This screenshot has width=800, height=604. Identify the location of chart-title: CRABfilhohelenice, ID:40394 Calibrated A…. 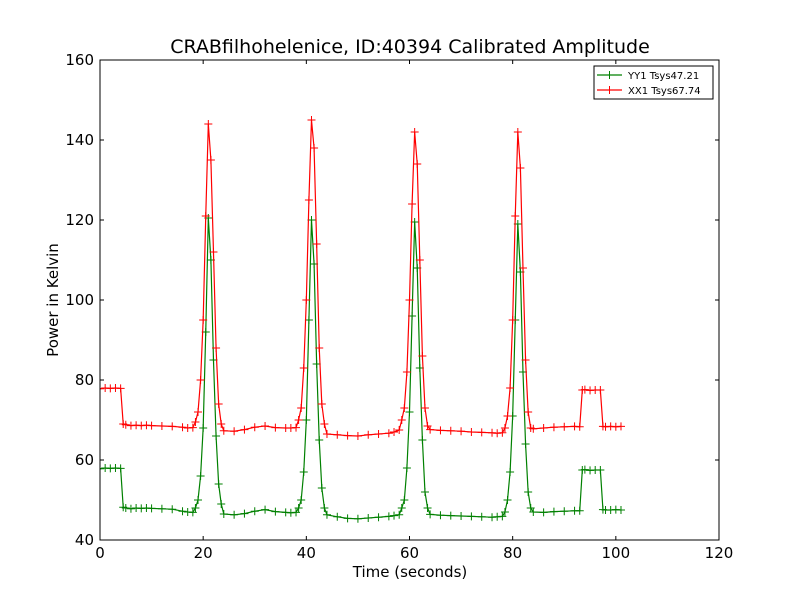
(410, 47).